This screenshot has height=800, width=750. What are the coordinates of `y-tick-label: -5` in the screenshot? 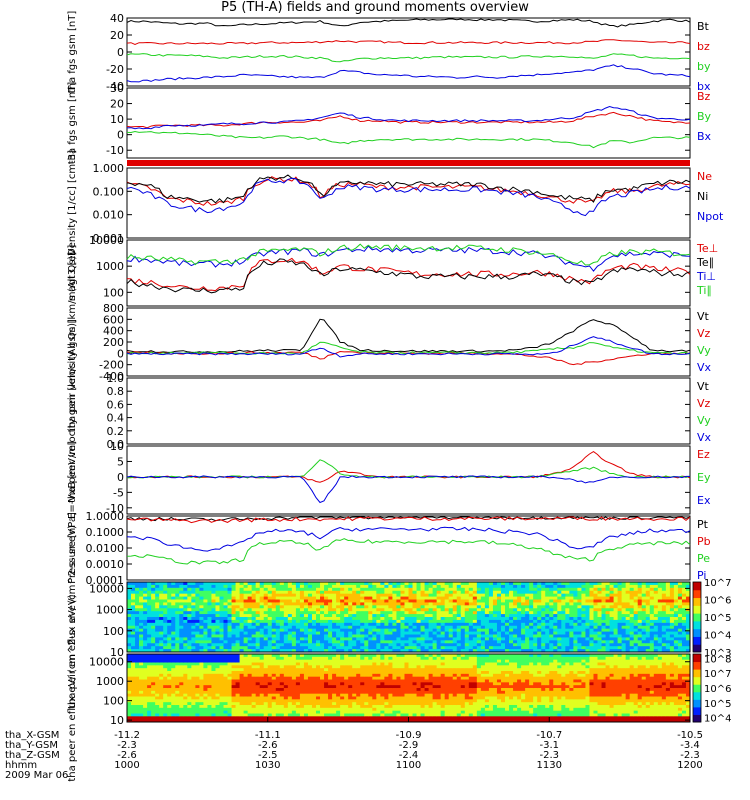 It's located at (118, 492).